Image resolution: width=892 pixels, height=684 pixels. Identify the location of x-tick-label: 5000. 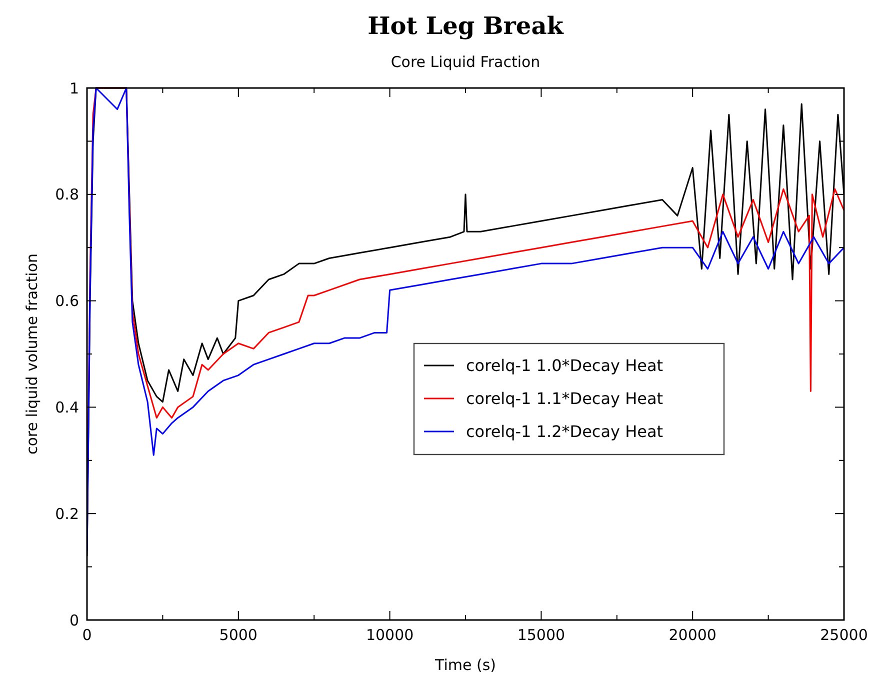
(238, 635).